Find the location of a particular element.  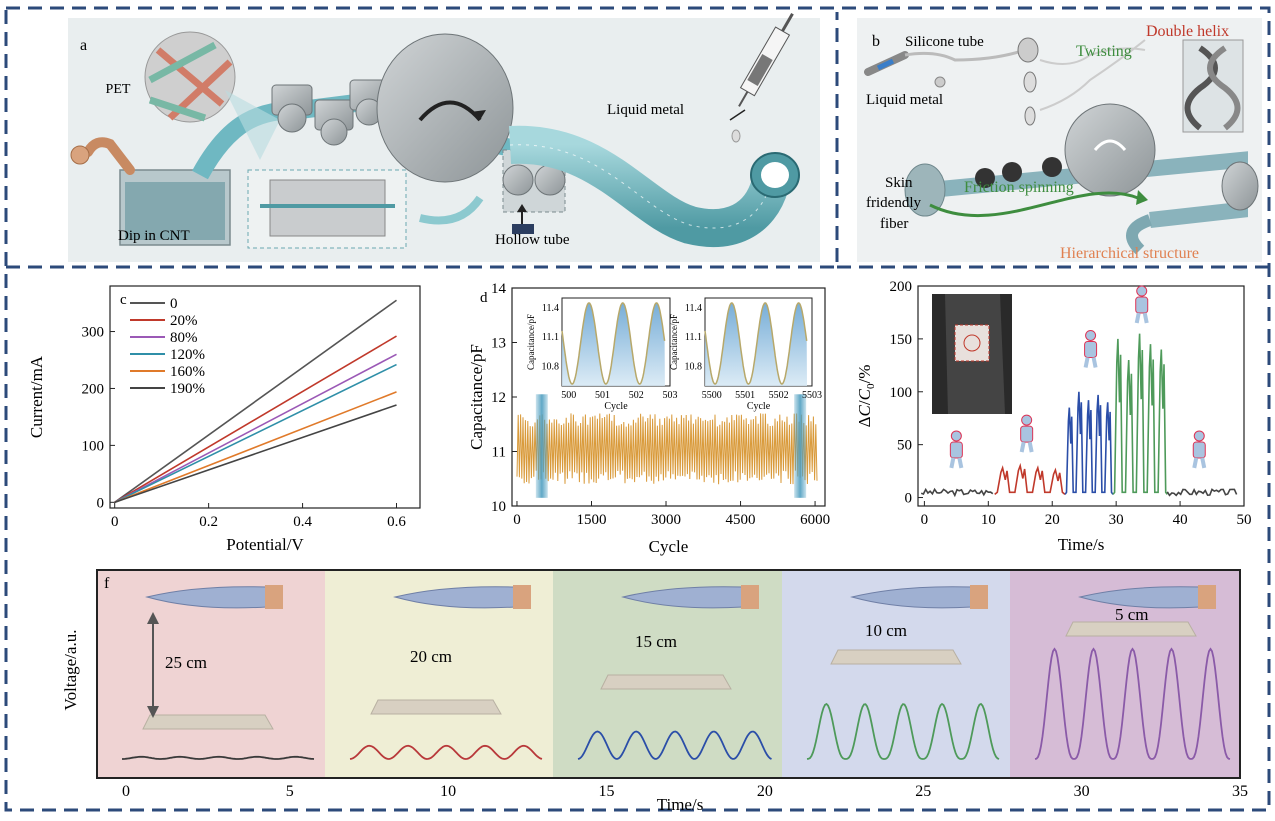

inset-x-tick-label: 5503 is located at coordinates (812, 395).